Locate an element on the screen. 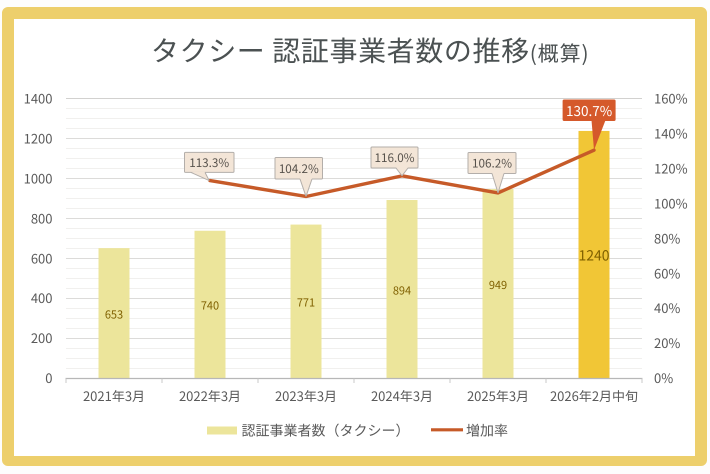 Image resolution: width=710 pixels, height=474 pixels. svg-text: 949 is located at coordinates (498, 285).